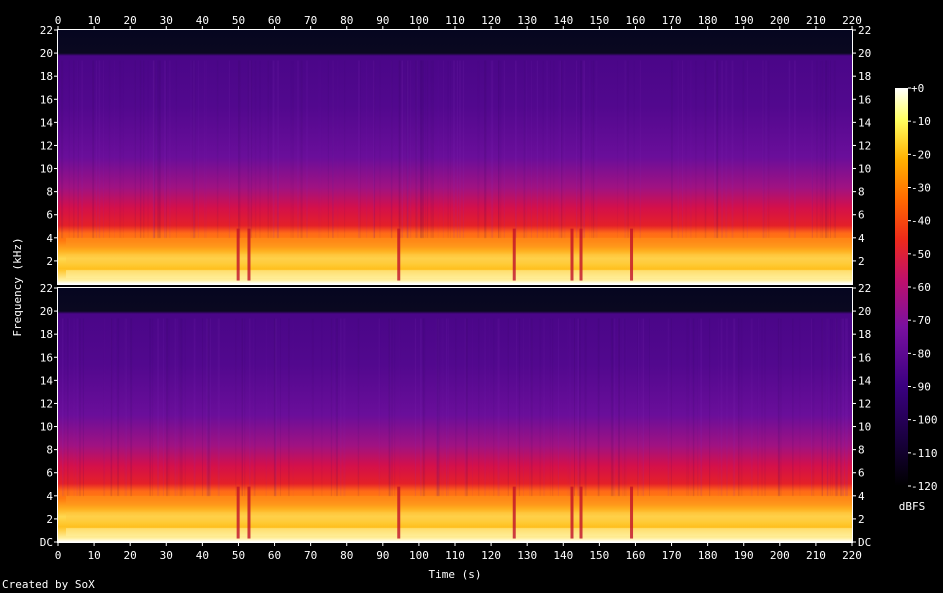 This screenshot has height=593, width=943. Describe the element at coordinates (455, 20) in the screenshot. I see `x-tick-label: 110` at that location.